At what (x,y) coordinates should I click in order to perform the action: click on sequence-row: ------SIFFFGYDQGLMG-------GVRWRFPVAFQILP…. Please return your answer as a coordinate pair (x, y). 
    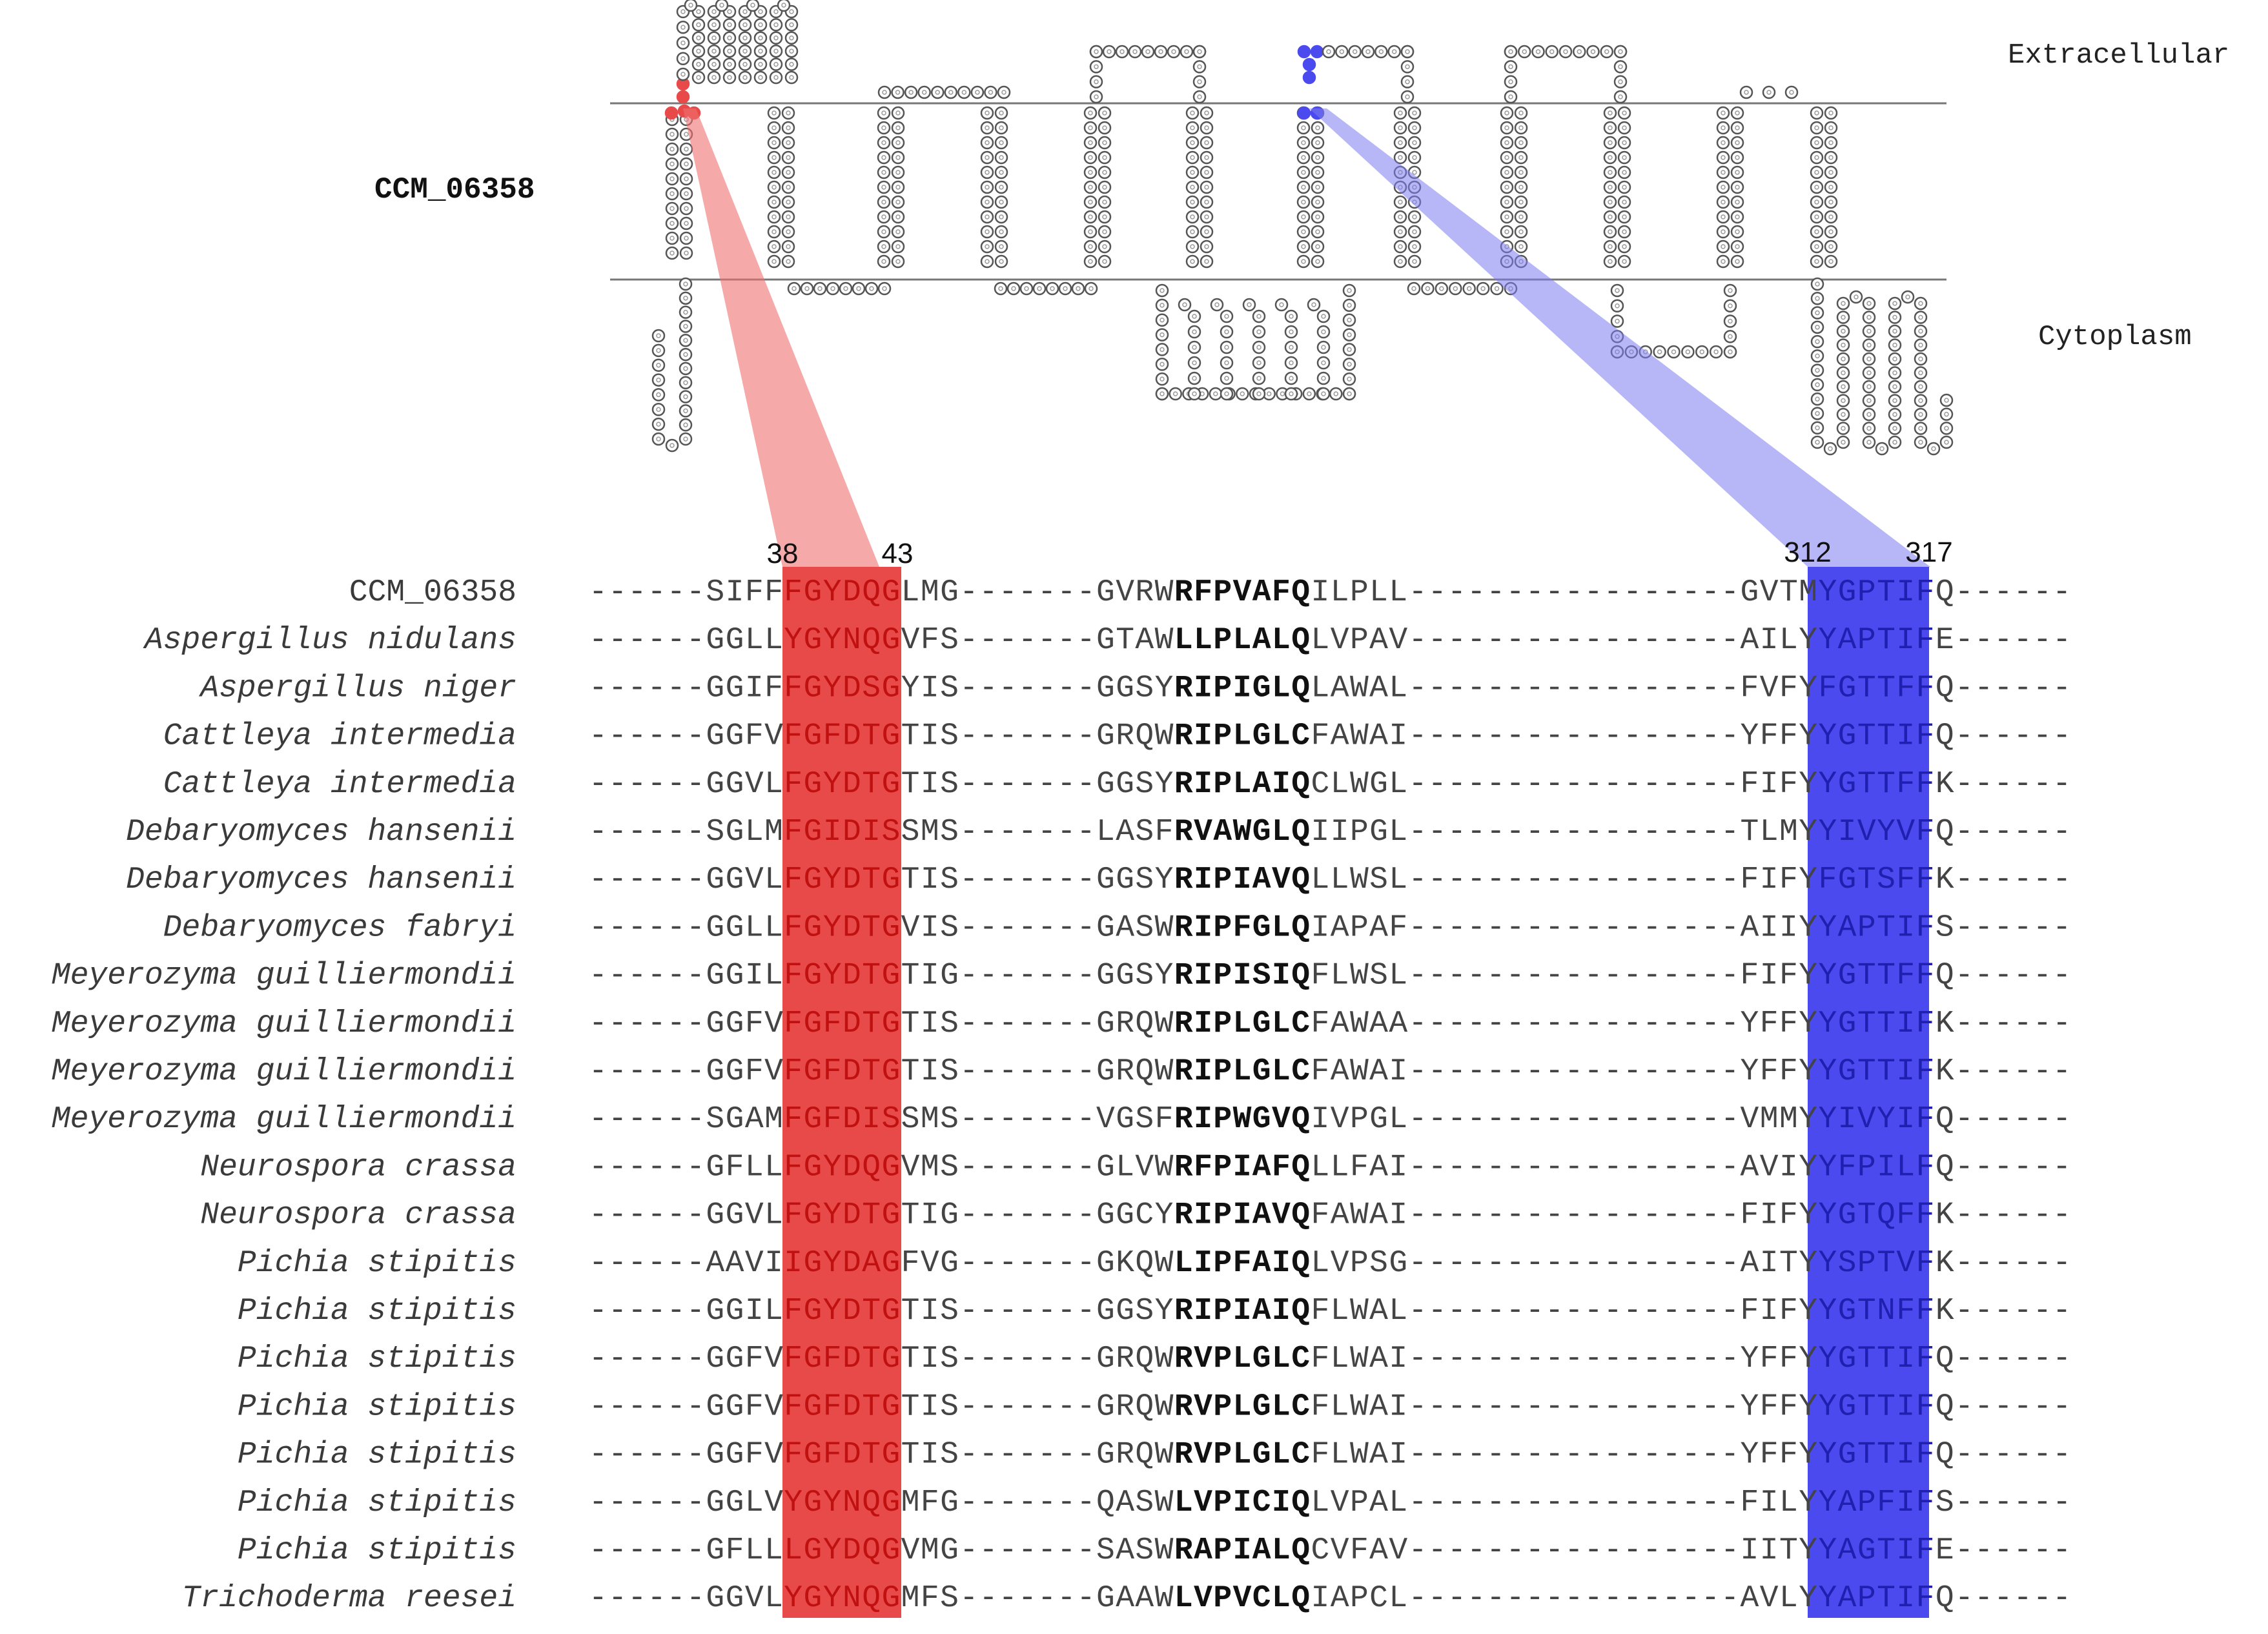
    Looking at the image, I should click on (1330, 592).